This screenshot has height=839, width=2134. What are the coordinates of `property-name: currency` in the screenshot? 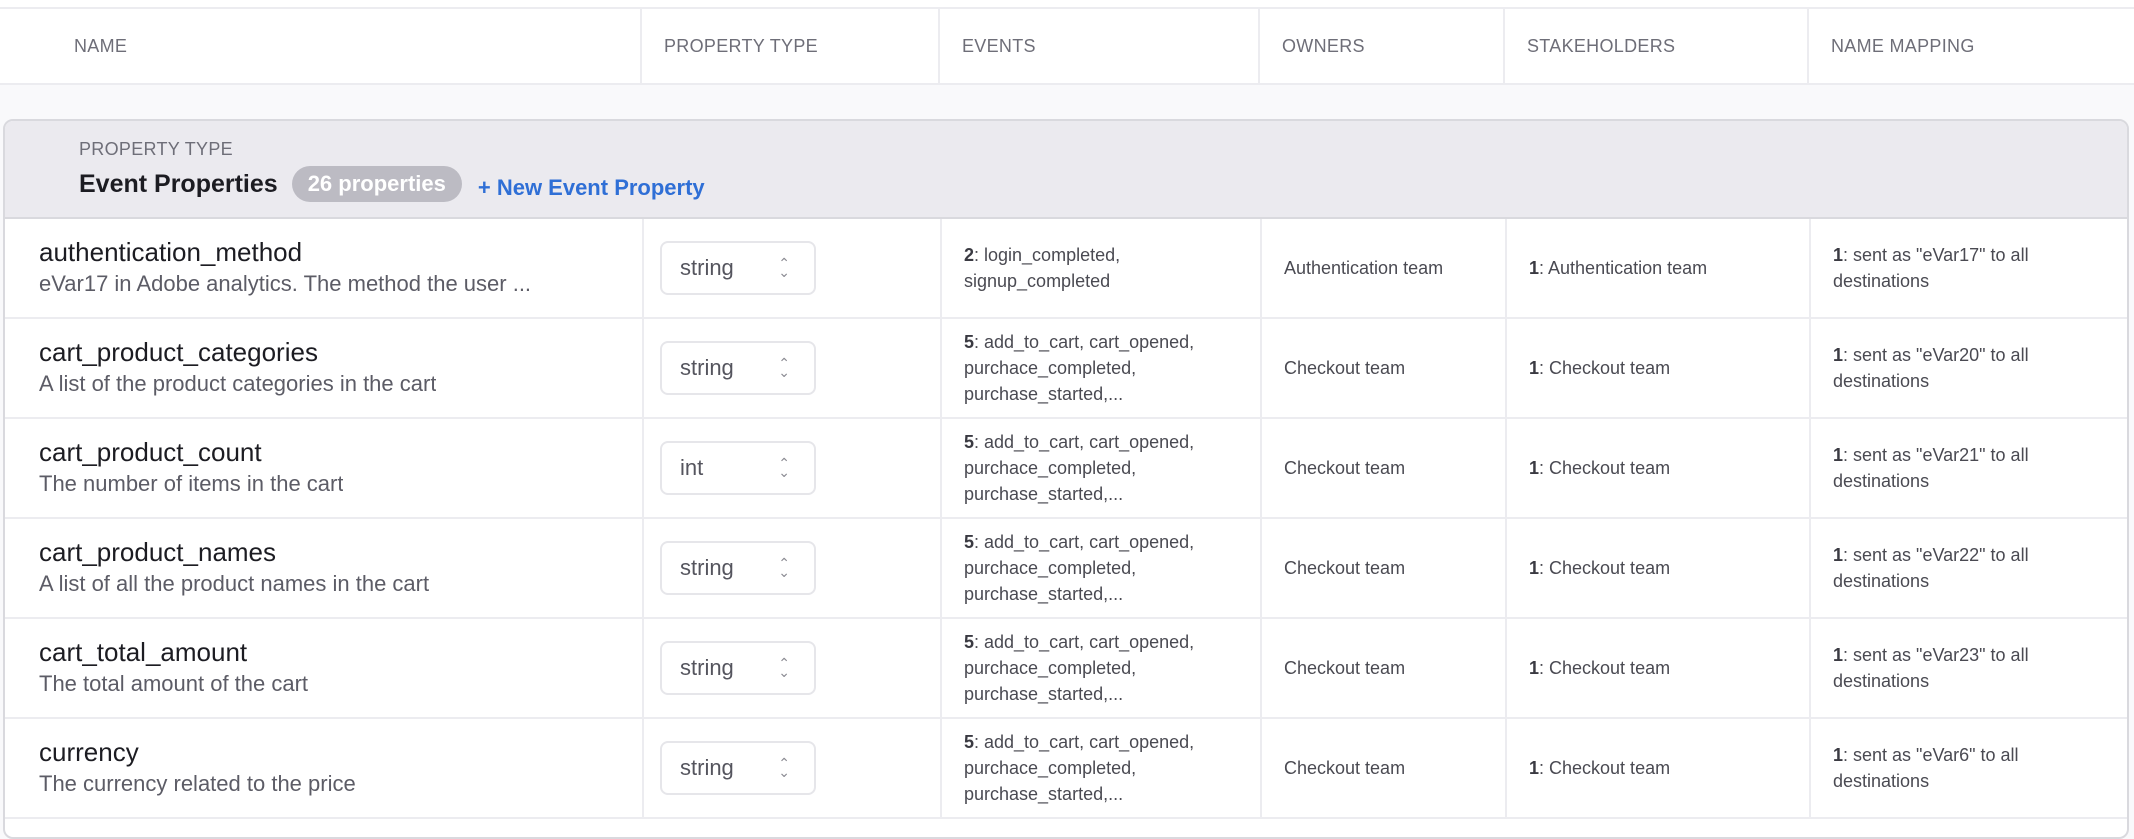 It's located at (89, 752).